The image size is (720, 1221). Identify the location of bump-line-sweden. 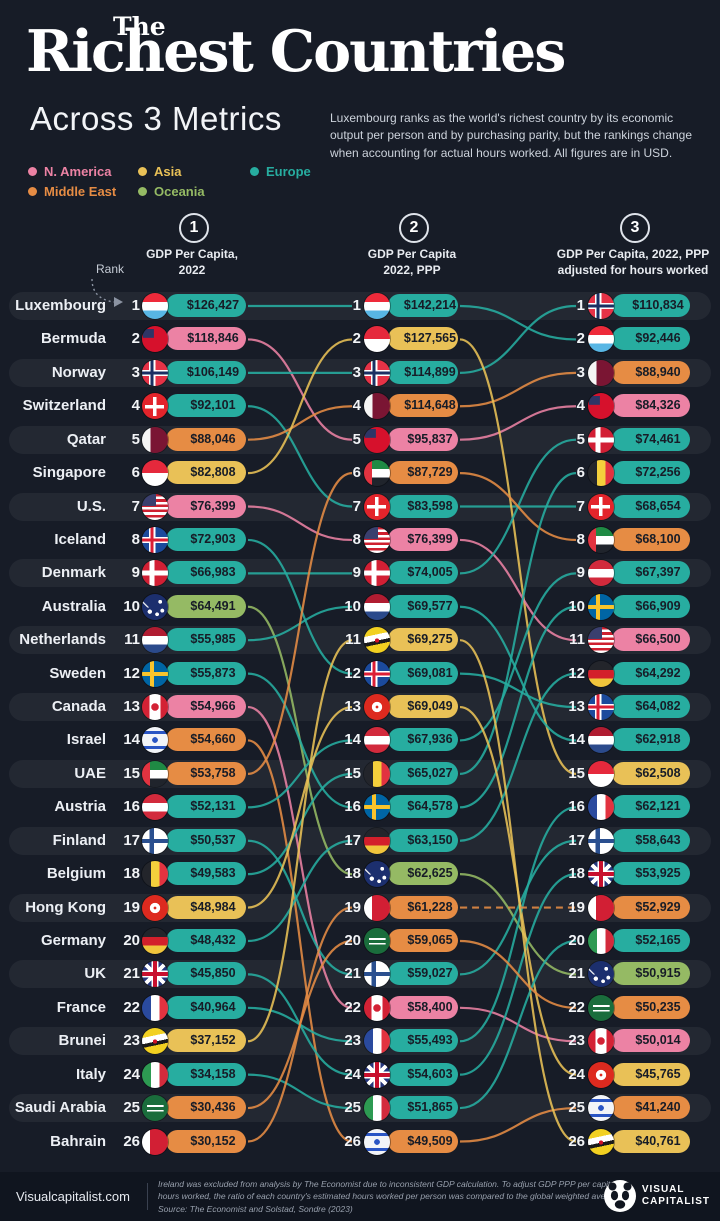
(300, 740).